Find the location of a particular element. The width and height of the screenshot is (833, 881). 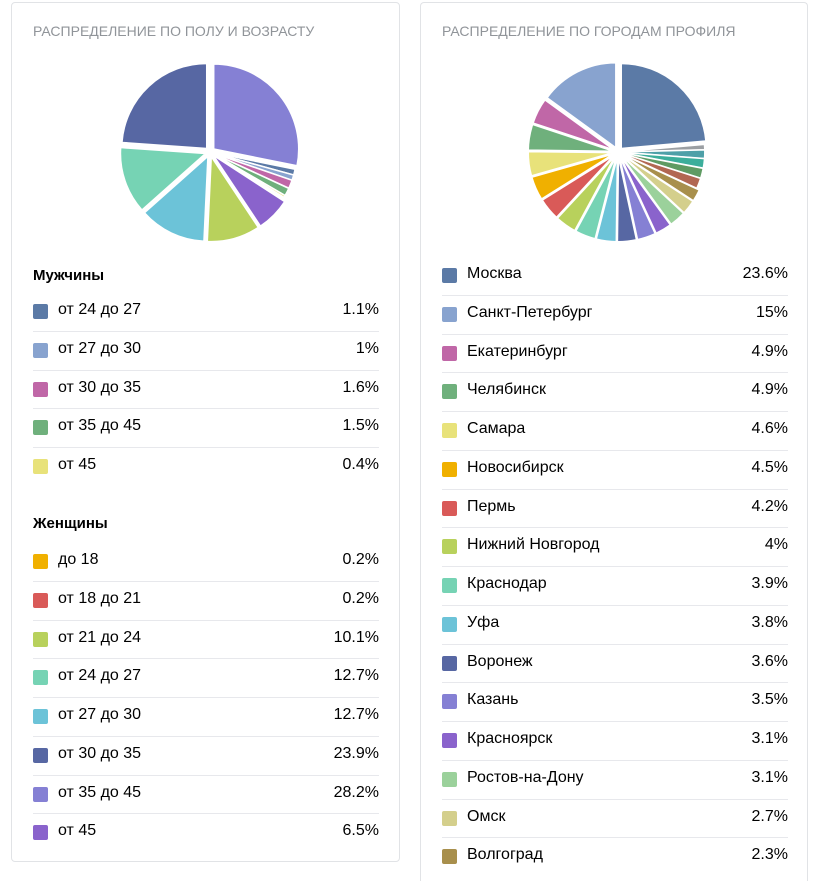

legend-item: Нижний Новгород 4% is located at coordinates (615, 547).